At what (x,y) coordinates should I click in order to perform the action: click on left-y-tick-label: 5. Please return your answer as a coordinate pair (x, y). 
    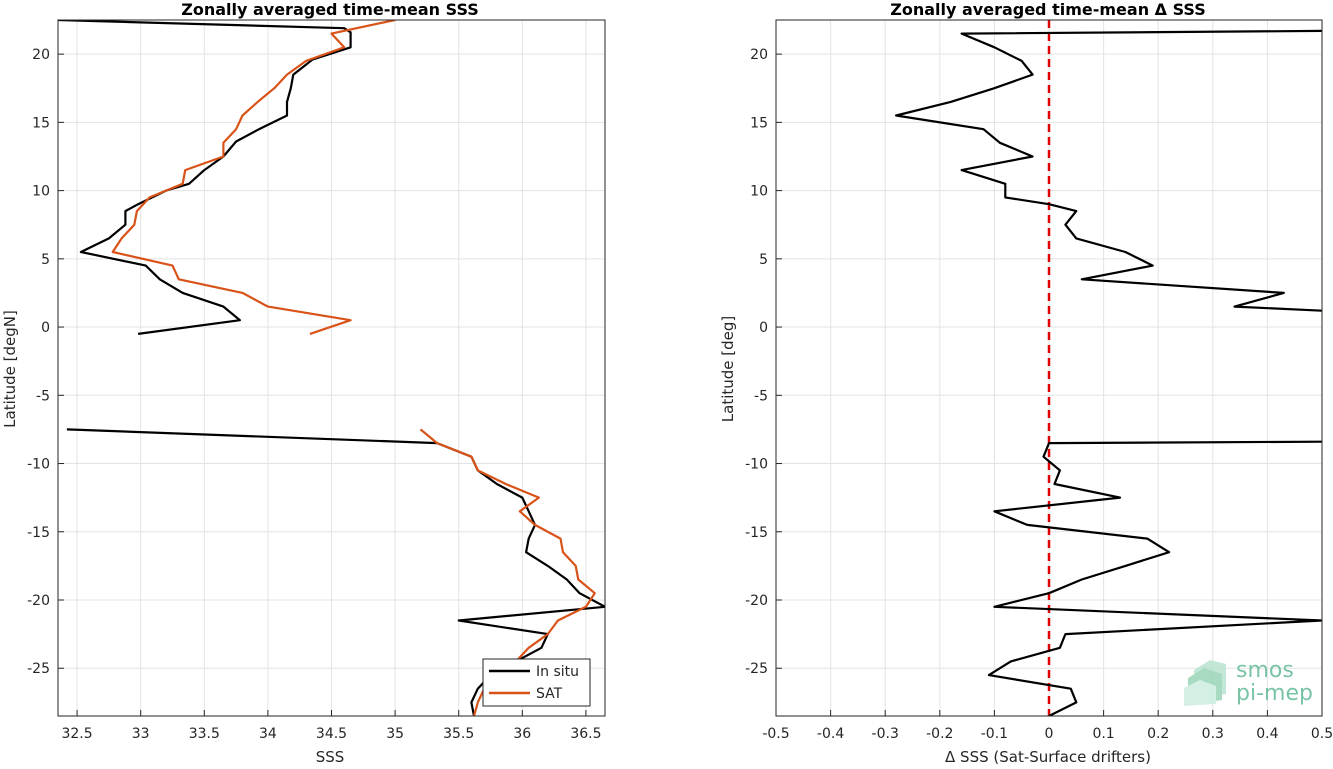
    Looking at the image, I should click on (45, 260).